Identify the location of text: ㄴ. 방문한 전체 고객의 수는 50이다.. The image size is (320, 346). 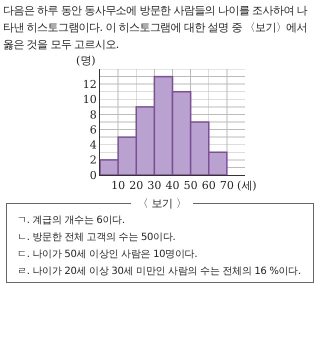
(96, 238).